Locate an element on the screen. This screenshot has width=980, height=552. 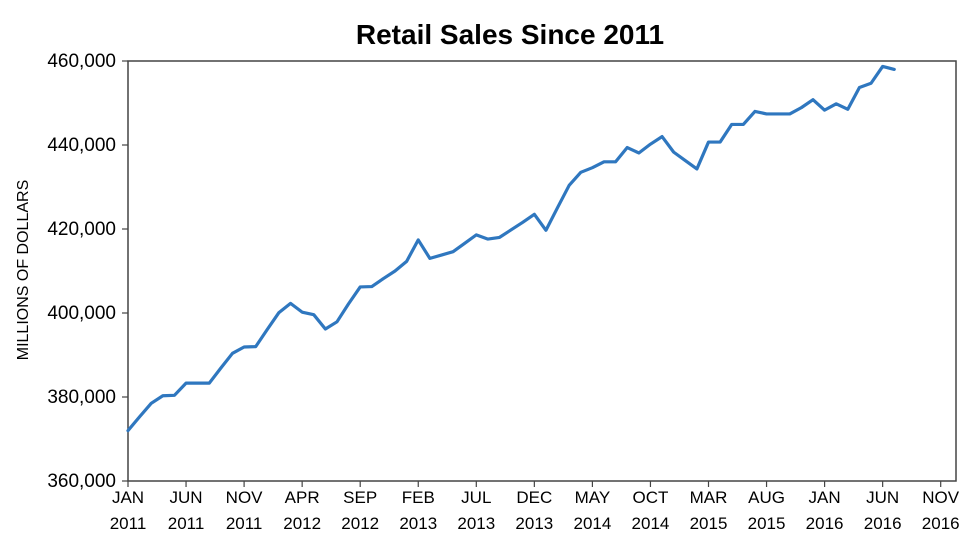
x-tick-month-label: FEB is located at coordinates (418, 497).